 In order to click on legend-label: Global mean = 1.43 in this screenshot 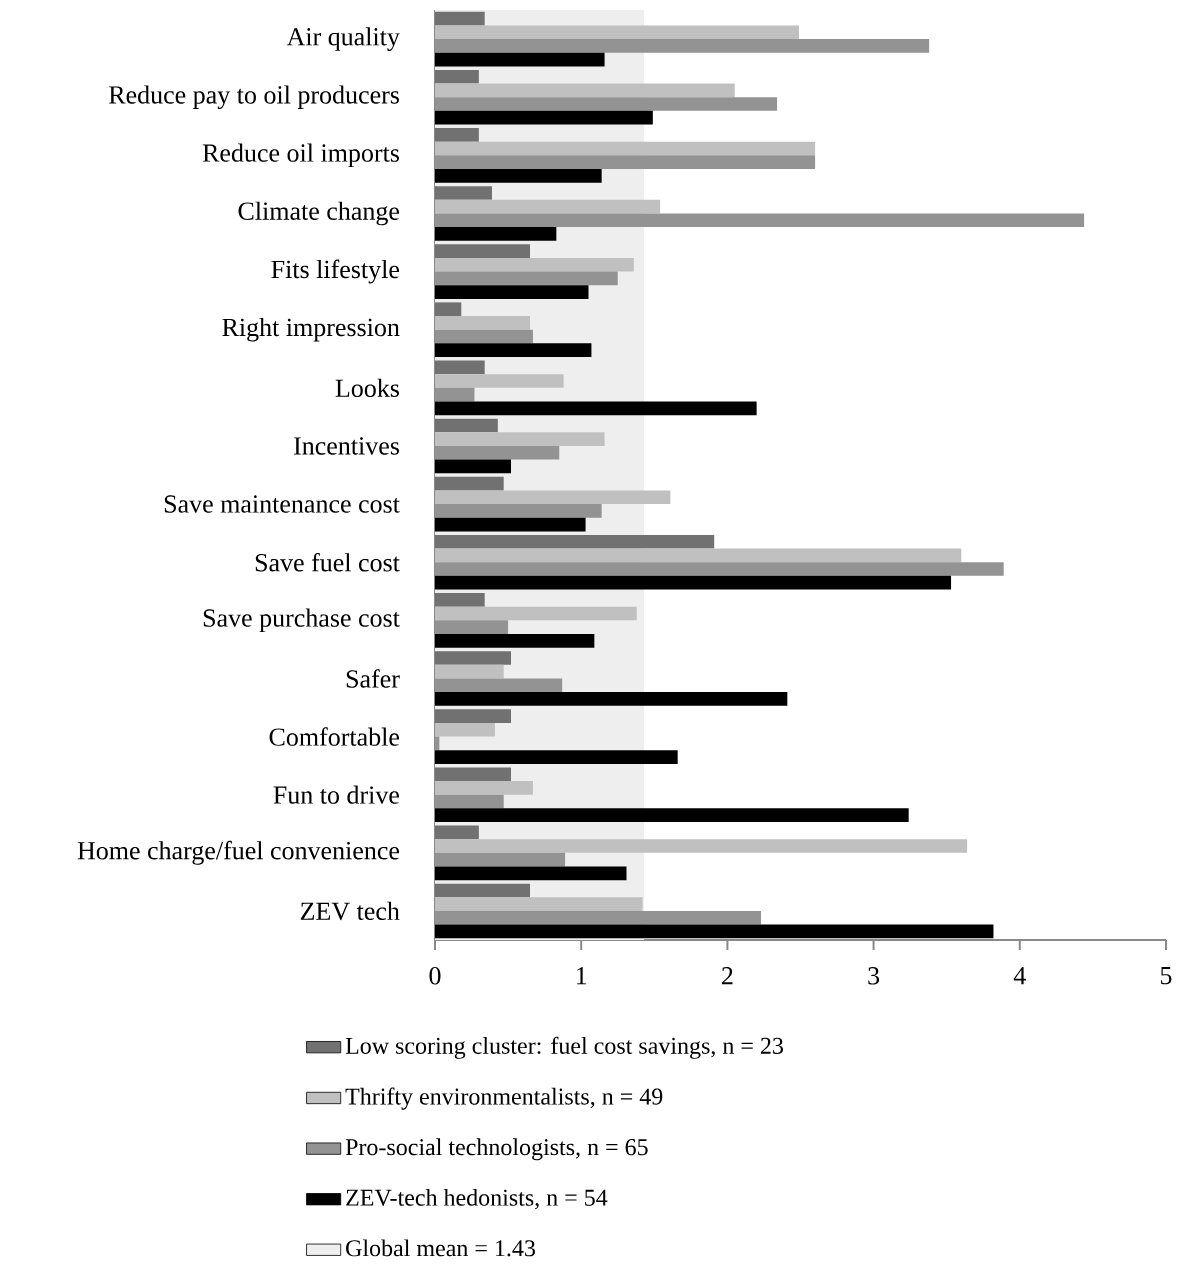, I will do `click(440, 1248)`.